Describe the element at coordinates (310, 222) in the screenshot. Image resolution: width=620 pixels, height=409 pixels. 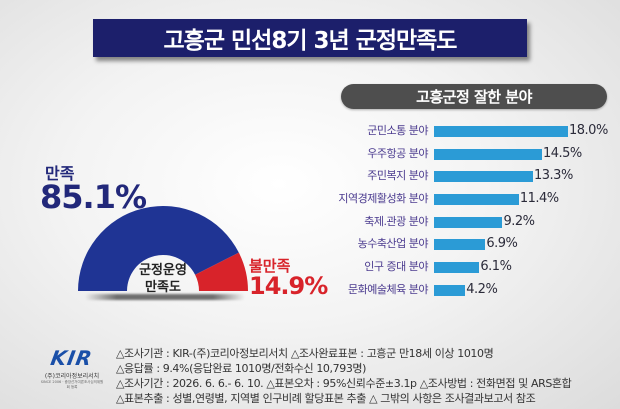
I see `bar-row: 축제.관광 분야 9.2%` at that location.